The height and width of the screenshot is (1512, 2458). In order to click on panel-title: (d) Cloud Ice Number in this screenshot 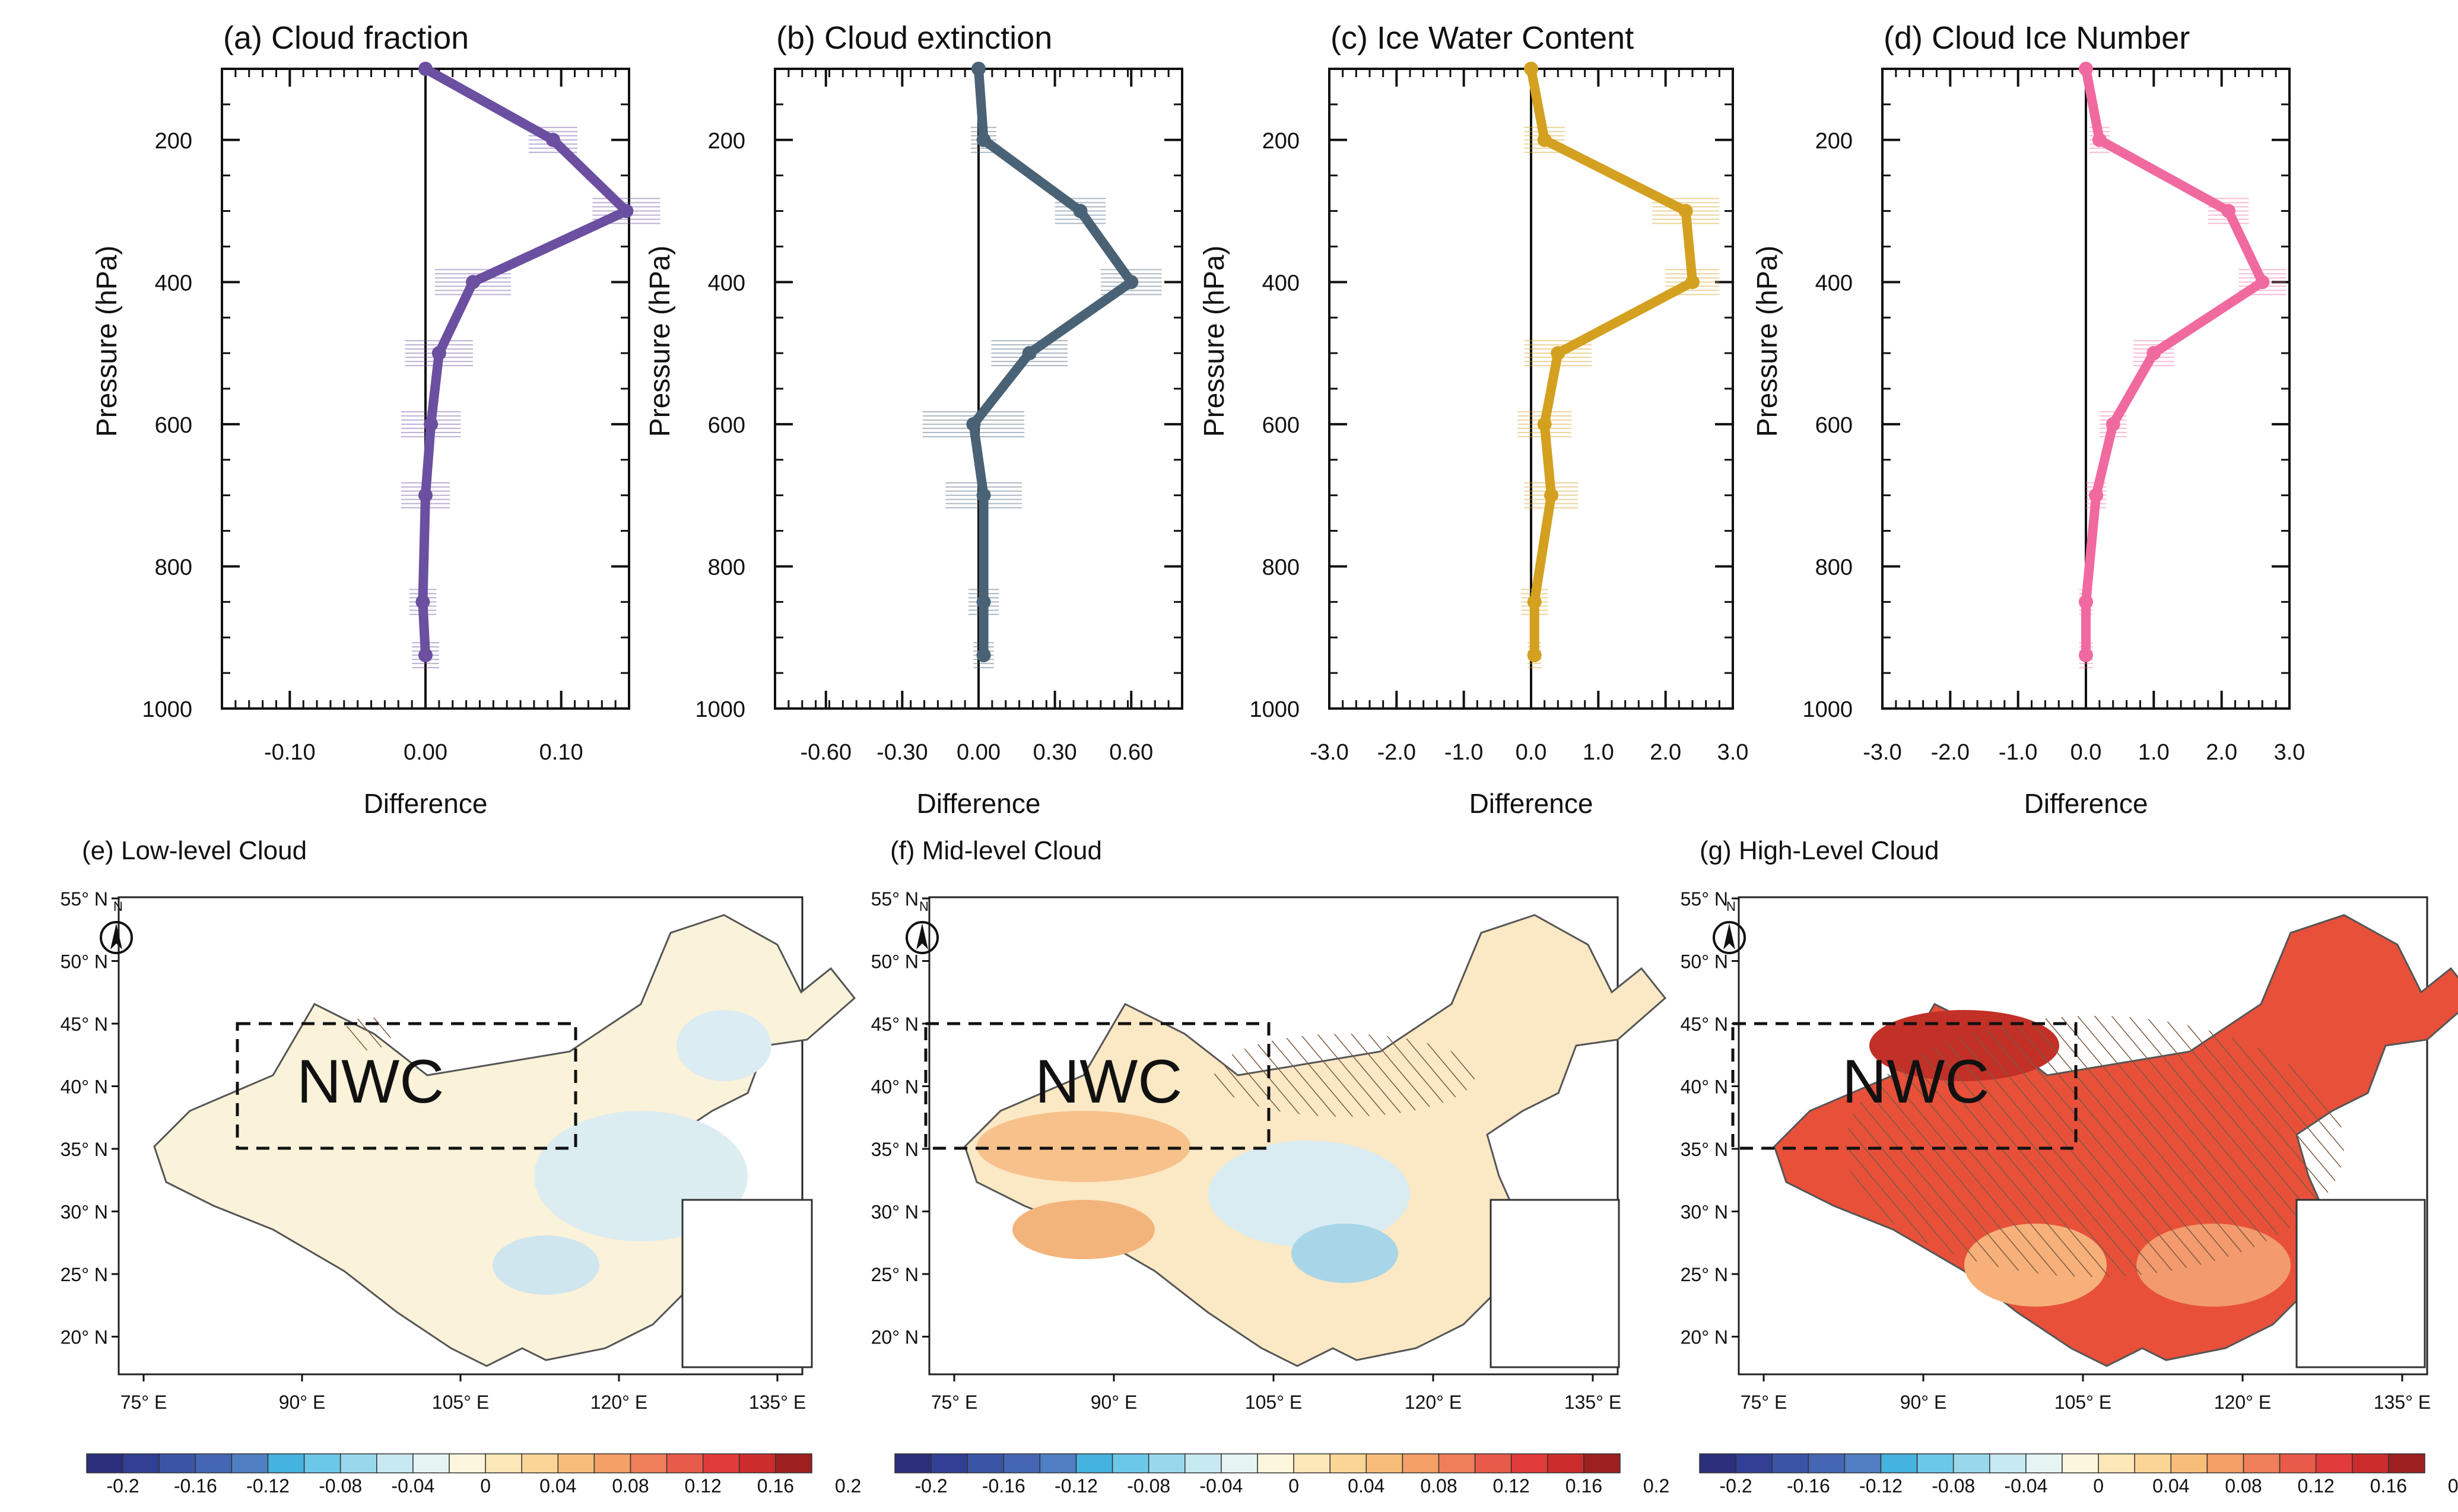, I will do `click(2037, 38)`.